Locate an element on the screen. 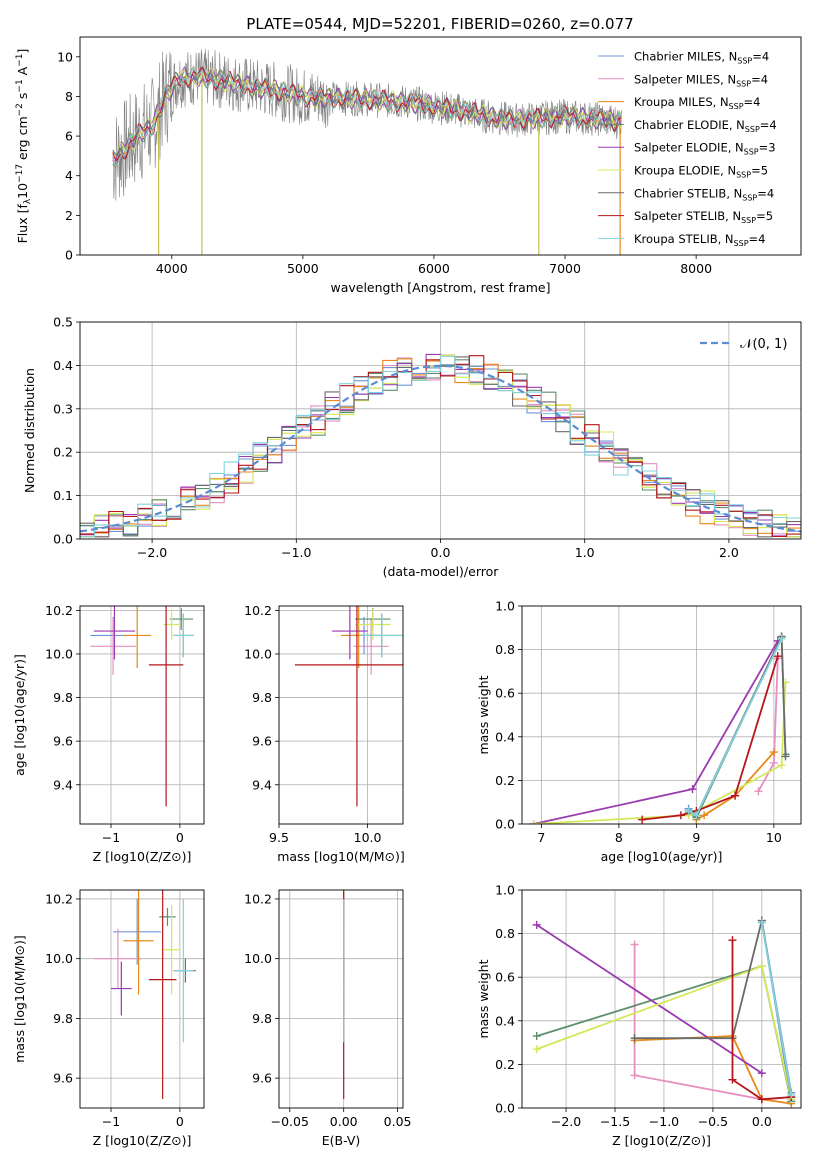 The height and width of the screenshot is (1170, 819). x-tick-label: 0.0 is located at coordinates (762, 1121).